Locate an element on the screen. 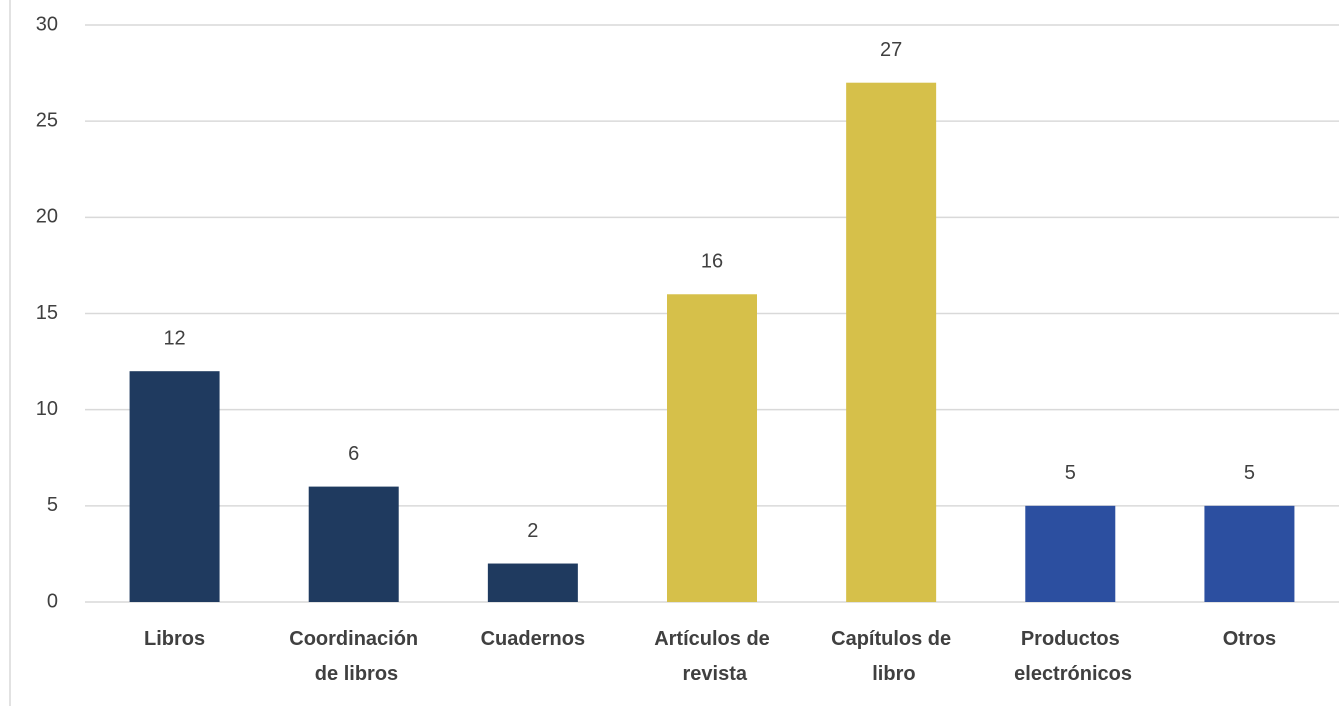 This screenshot has width=1339, height=706. data-label: 2 is located at coordinates (532, 531).